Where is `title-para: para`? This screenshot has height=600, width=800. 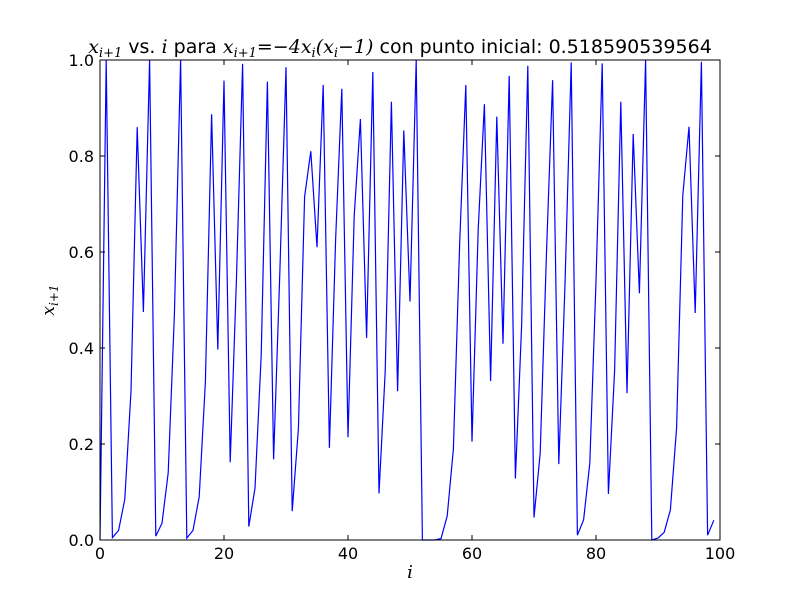 title-para: para is located at coordinates (195, 47).